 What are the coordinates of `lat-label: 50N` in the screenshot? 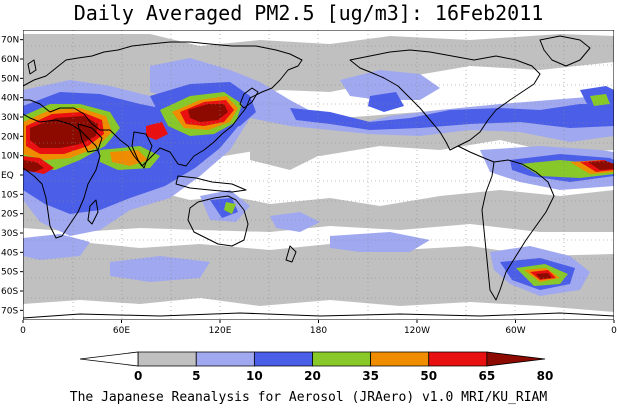 It's located at (10, 79).